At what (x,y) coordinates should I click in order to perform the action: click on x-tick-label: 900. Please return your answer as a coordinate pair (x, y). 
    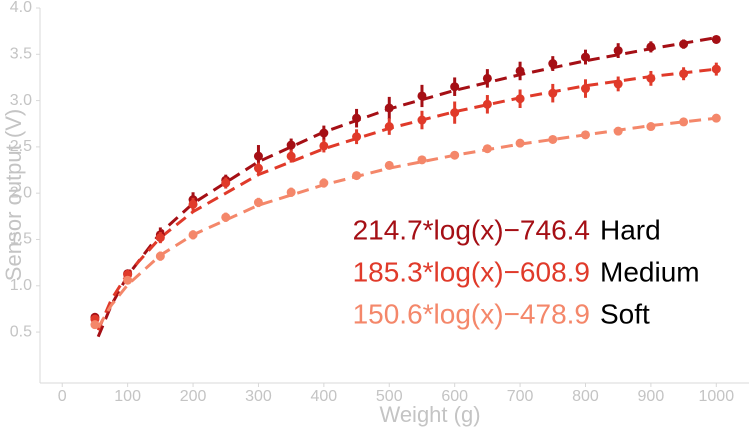
    Looking at the image, I should click on (651, 396).